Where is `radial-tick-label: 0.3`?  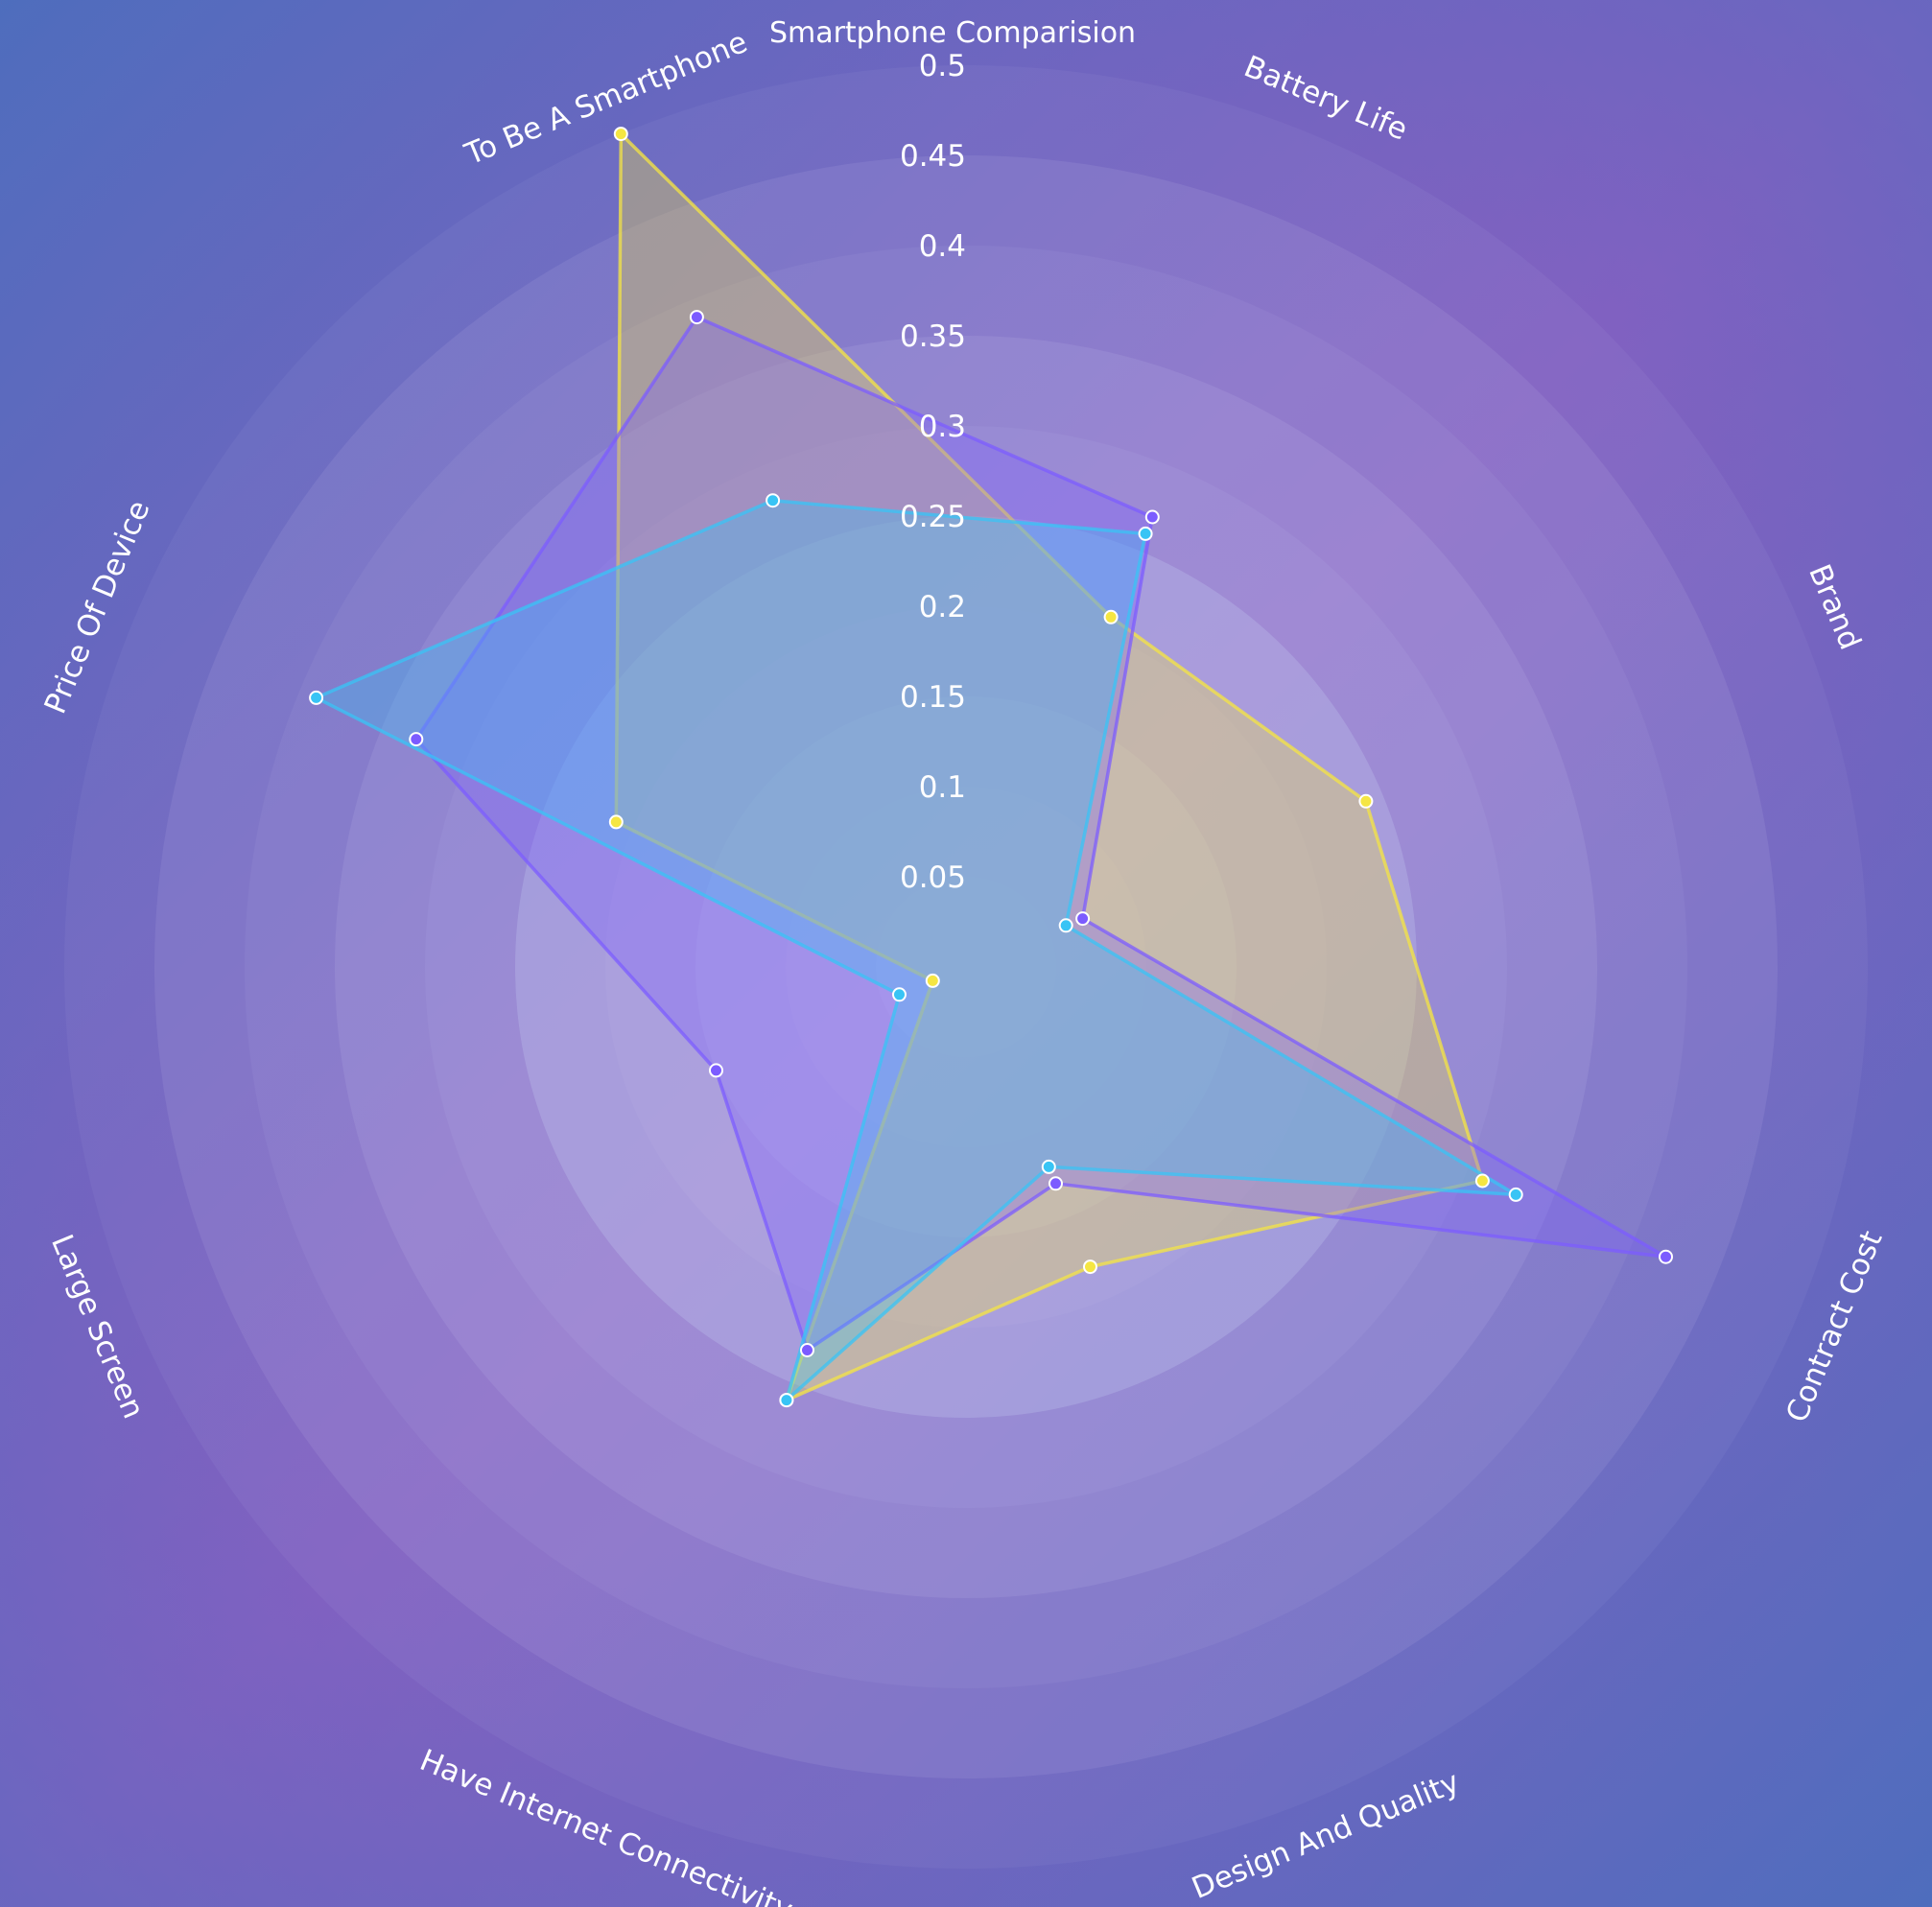 radial-tick-label: 0.3 is located at coordinates (942, 427).